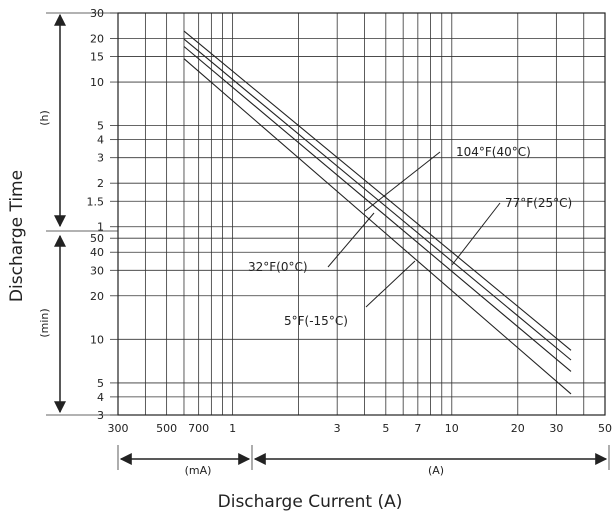  What do you see at coordinates (360, 428) in the screenshot?
I see `x-tick-labels: 300 500 700 1 3 5 7 10 20 30 50` at bounding box center [360, 428].